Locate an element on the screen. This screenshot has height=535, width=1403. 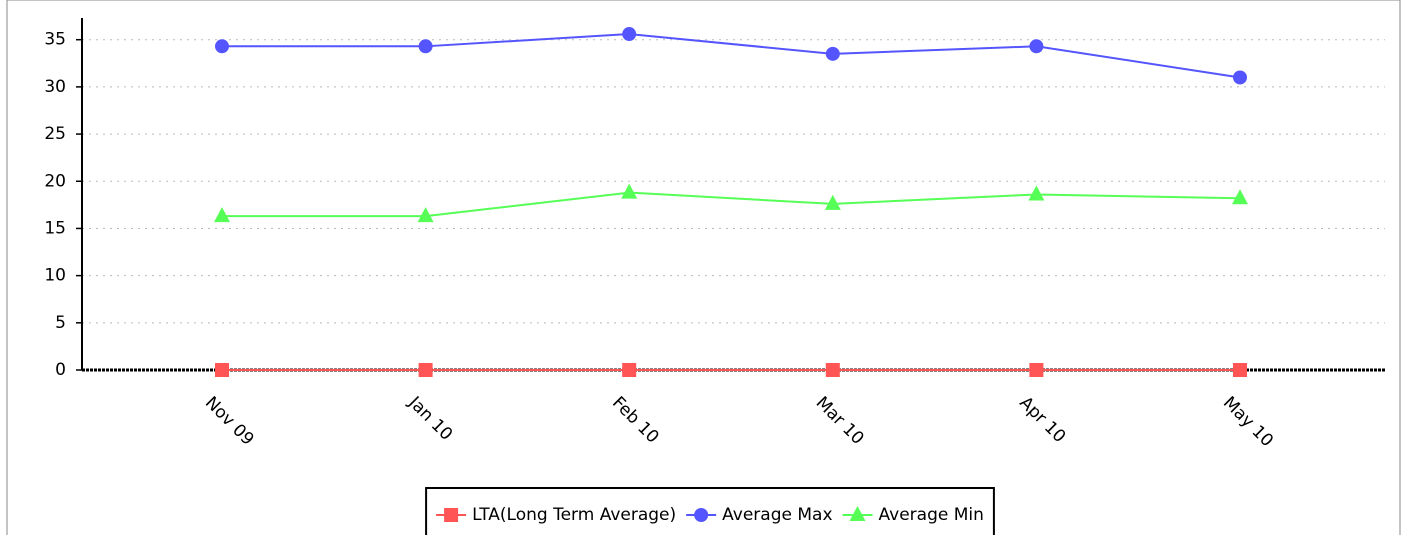
y-tick-label: 35 is located at coordinates (55, 40).